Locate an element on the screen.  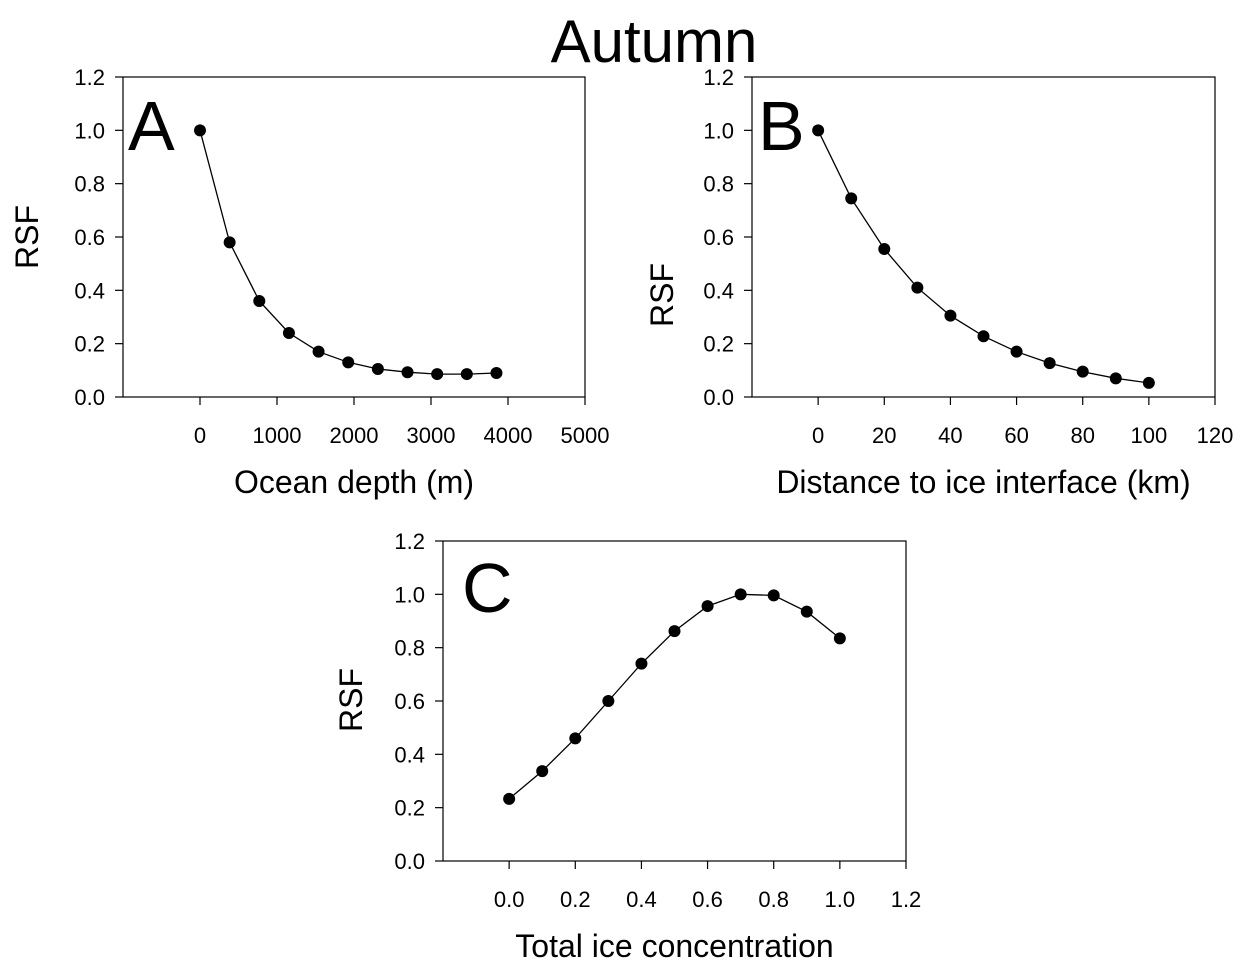
x-tick-label: 3000 is located at coordinates (431, 435).